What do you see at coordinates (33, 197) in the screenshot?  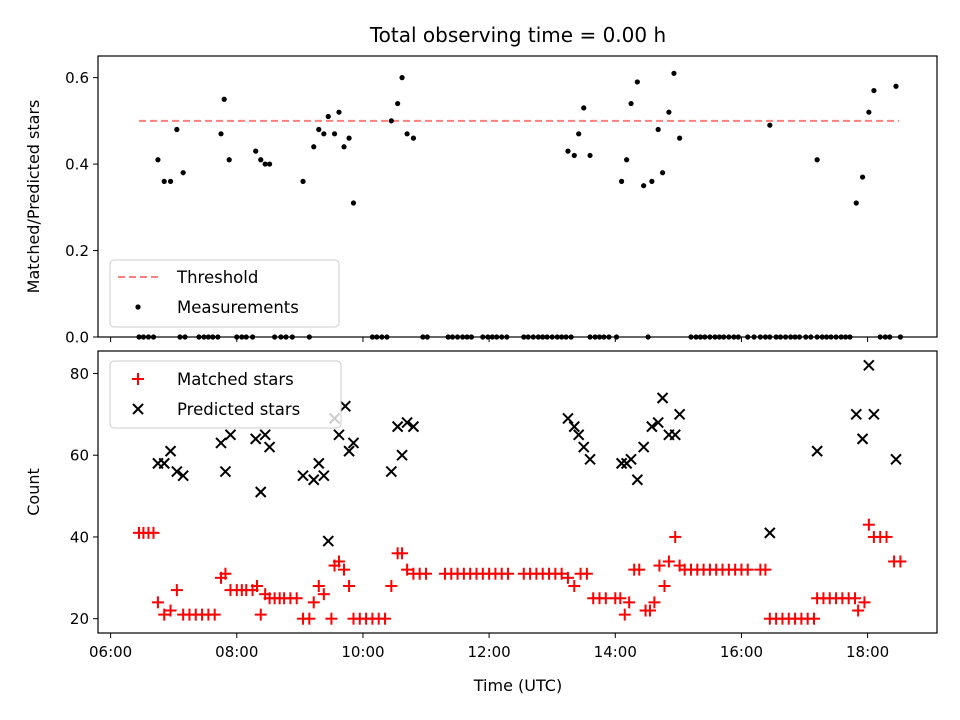 I see `top-y-axis-label: Matched/Predicted stars` at bounding box center [33, 197].